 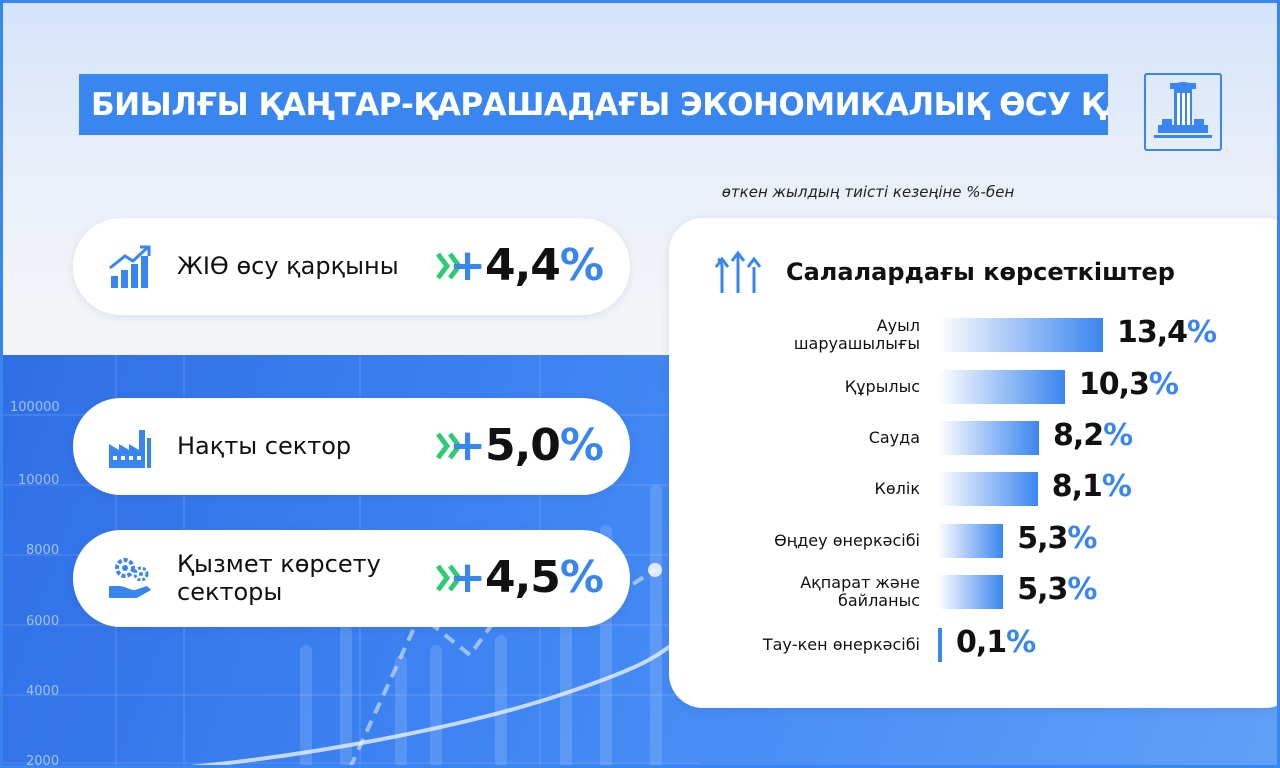 I want to click on bar-category-label: Ақпарат және байланыс, so click(x=860, y=591).